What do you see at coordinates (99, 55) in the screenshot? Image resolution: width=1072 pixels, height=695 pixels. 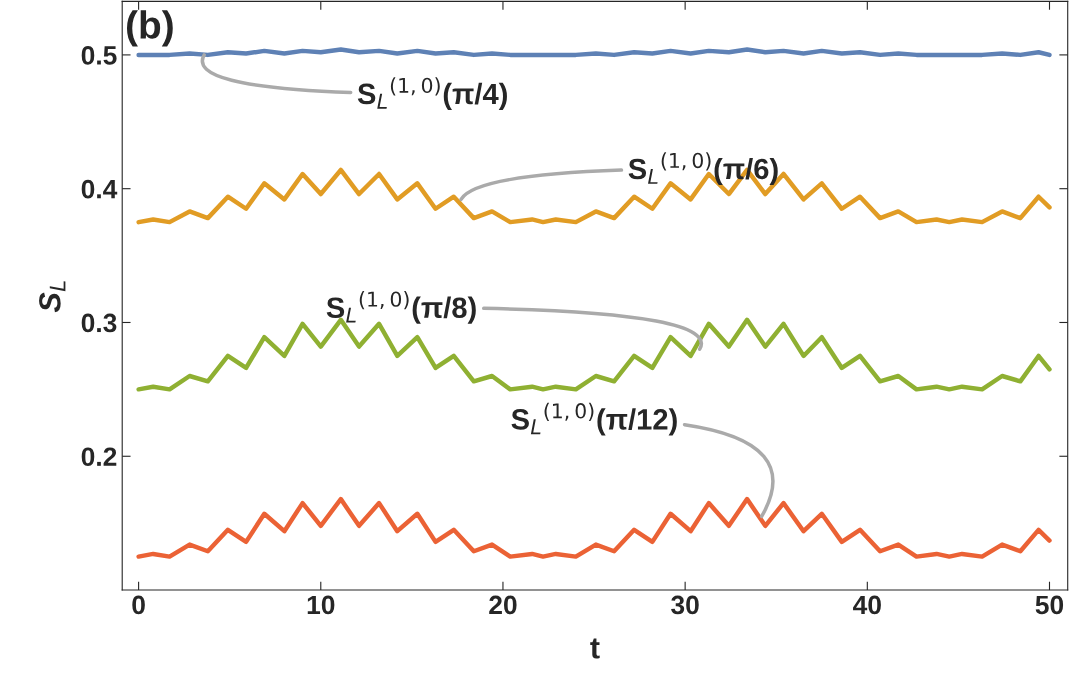 I see `y-tick-label: 0.5` at bounding box center [99, 55].